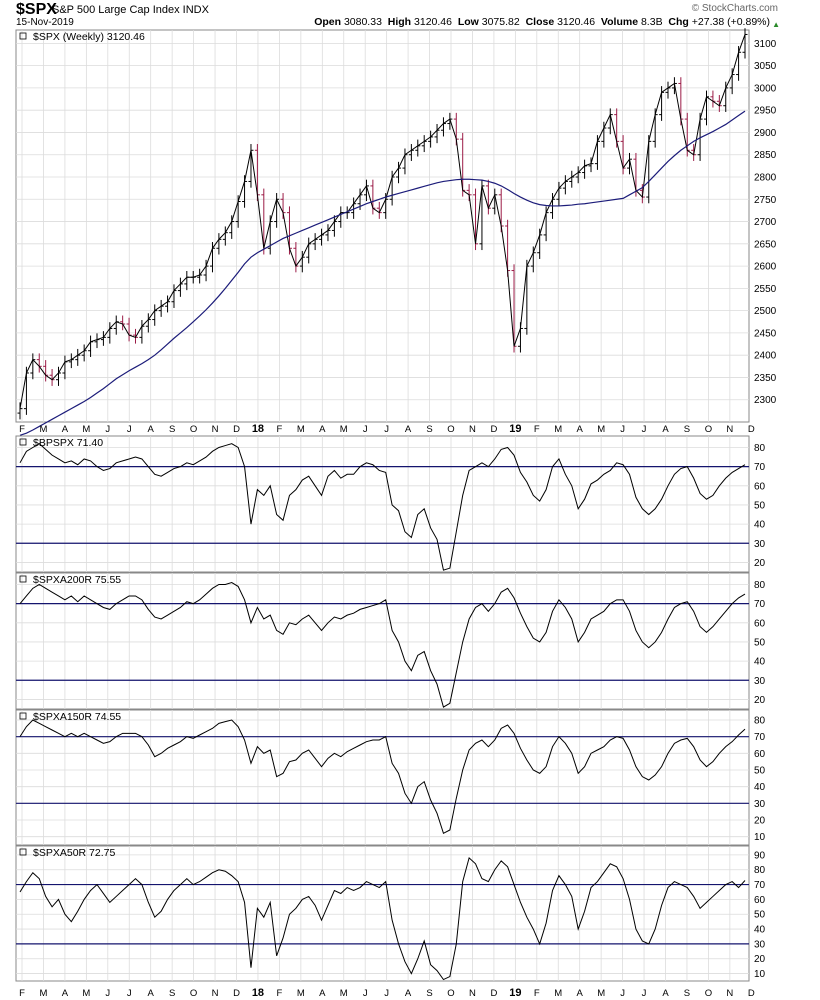  Describe the element at coordinates (765, 133) in the screenshot. I see `y-tick-label: 2900` at that location.